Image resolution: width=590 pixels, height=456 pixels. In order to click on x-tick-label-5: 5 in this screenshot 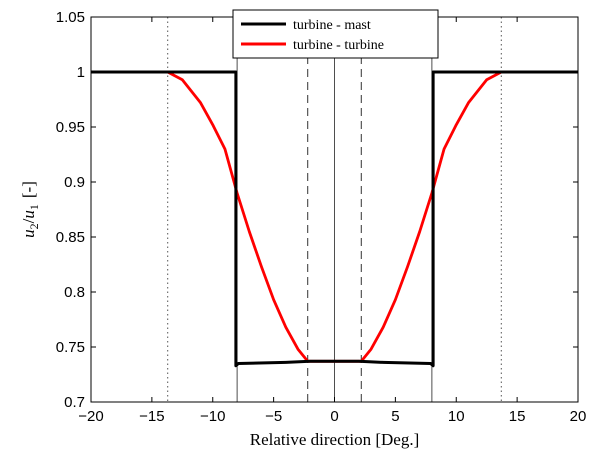, I will do `click(395, 416)`.